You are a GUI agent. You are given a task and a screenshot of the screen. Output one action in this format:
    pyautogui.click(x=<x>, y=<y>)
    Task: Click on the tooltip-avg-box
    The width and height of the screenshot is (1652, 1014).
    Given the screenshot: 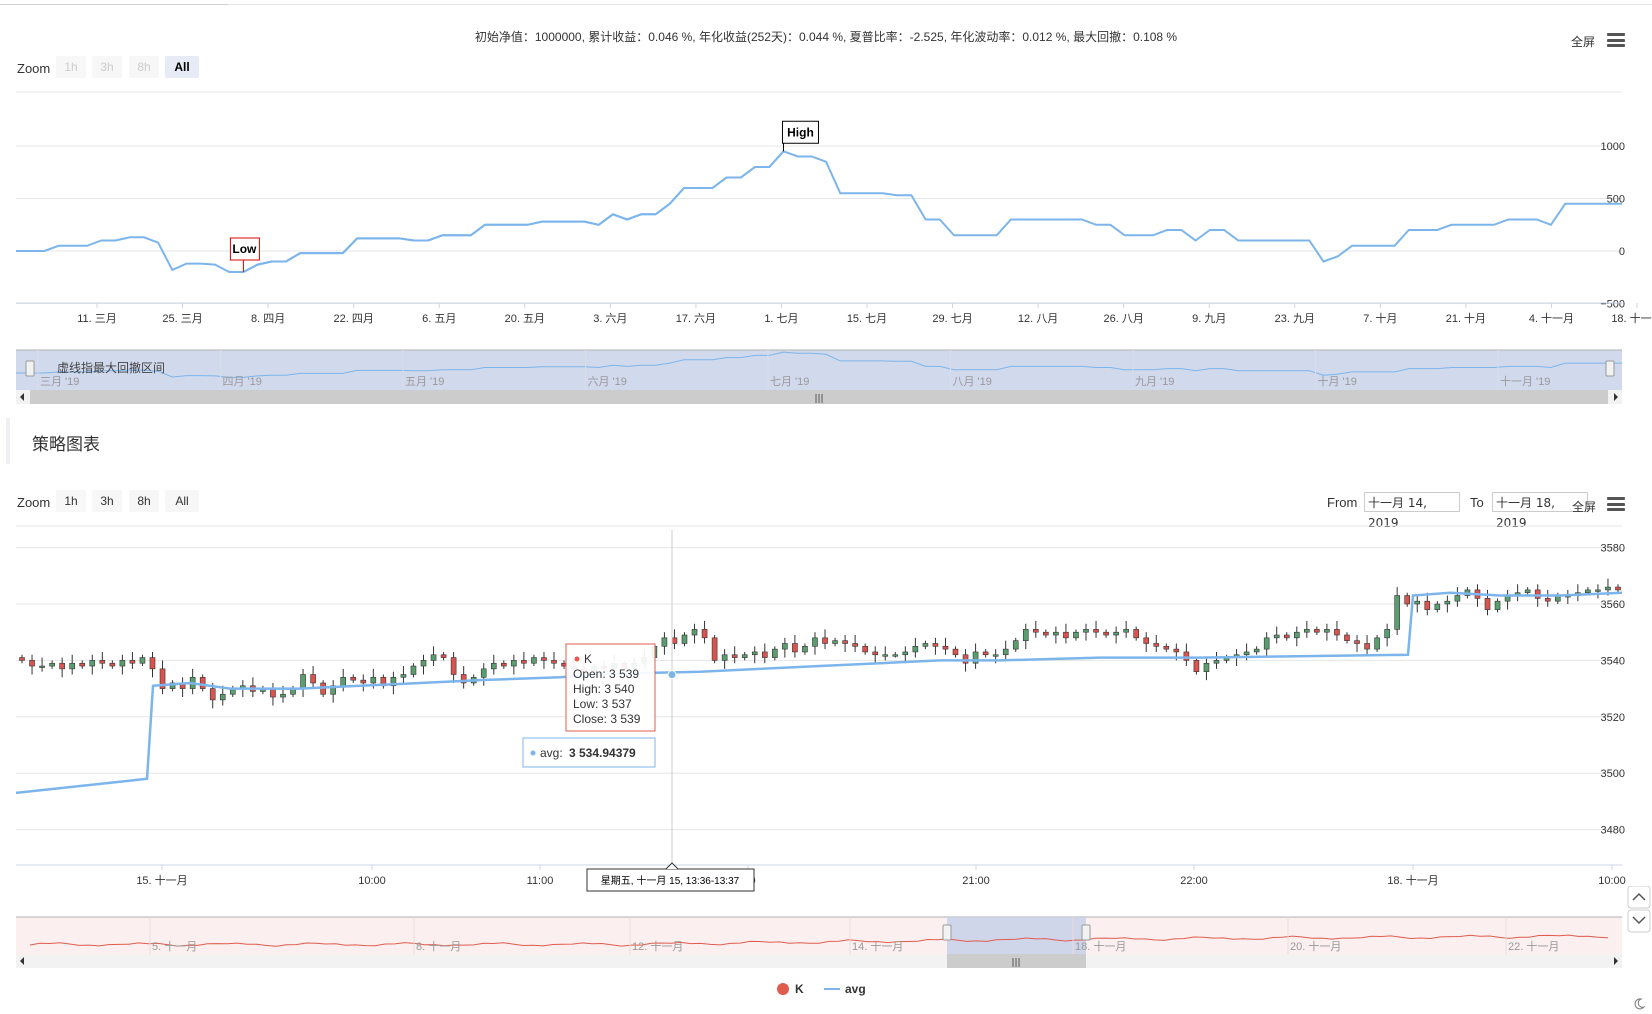 What is the action you would take?
    pyautogui.click(x=589, y=752)
    